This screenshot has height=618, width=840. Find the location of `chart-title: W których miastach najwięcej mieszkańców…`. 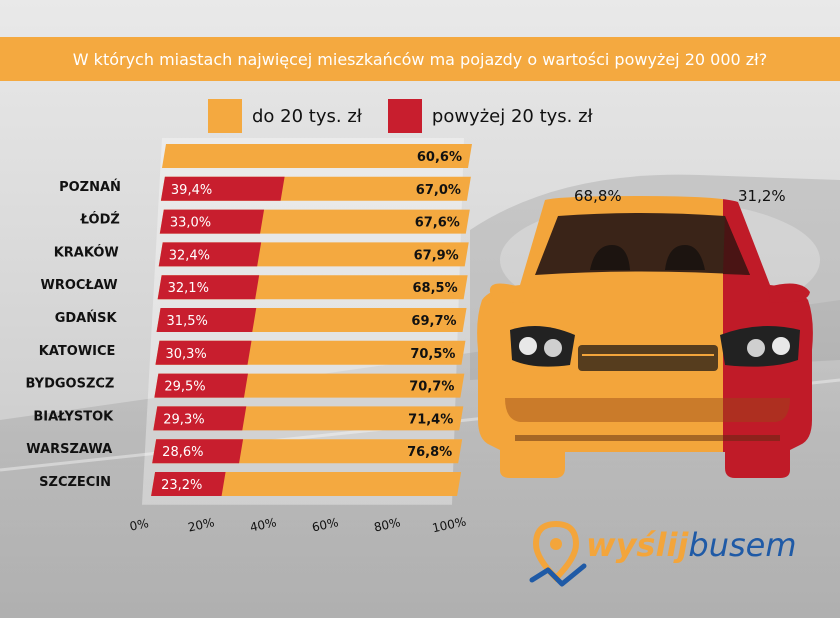

chart-title: W których miastach najwięcej mieszkańców… is located at coordinates (420, 59).